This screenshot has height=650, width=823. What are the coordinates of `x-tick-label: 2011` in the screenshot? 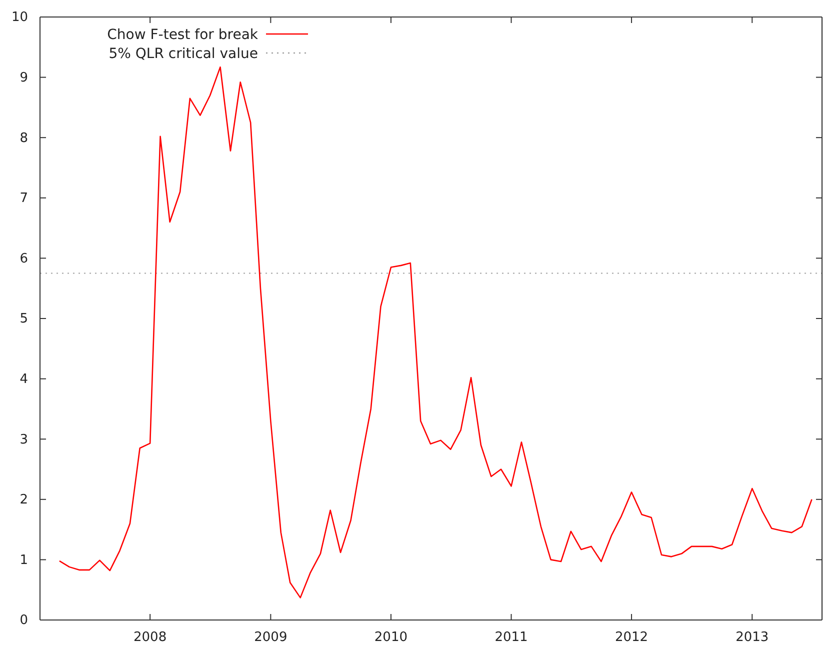 It's located at (511, 638).